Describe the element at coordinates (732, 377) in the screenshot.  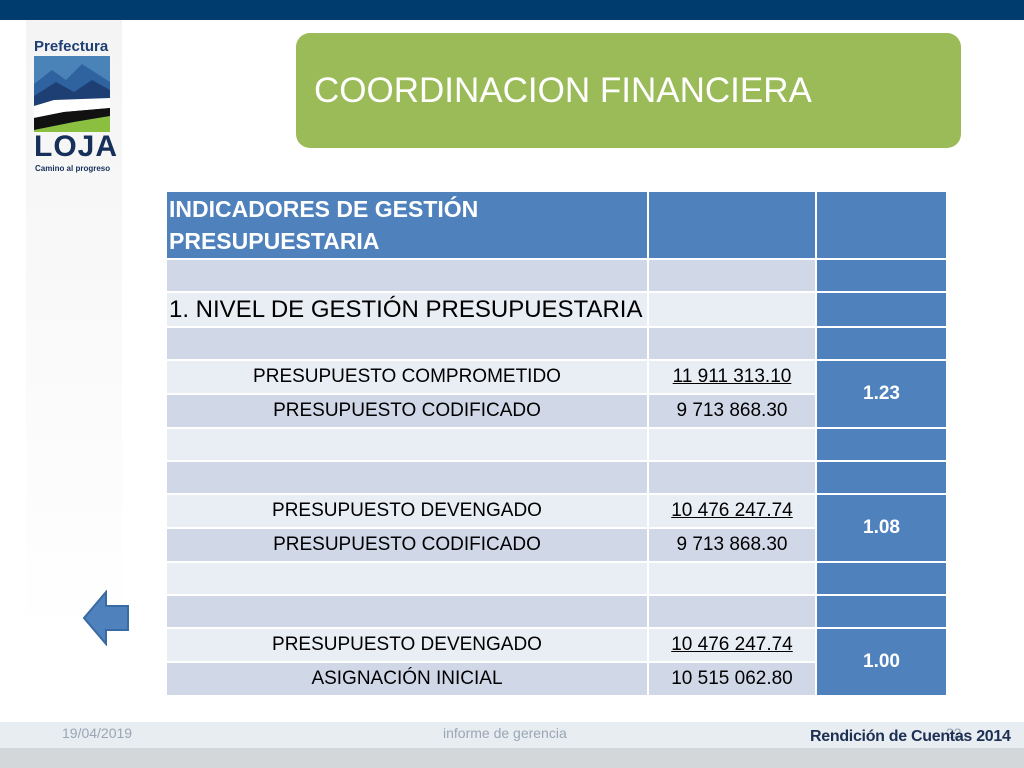
I see `row-value: 11 911 313.10` at that location.